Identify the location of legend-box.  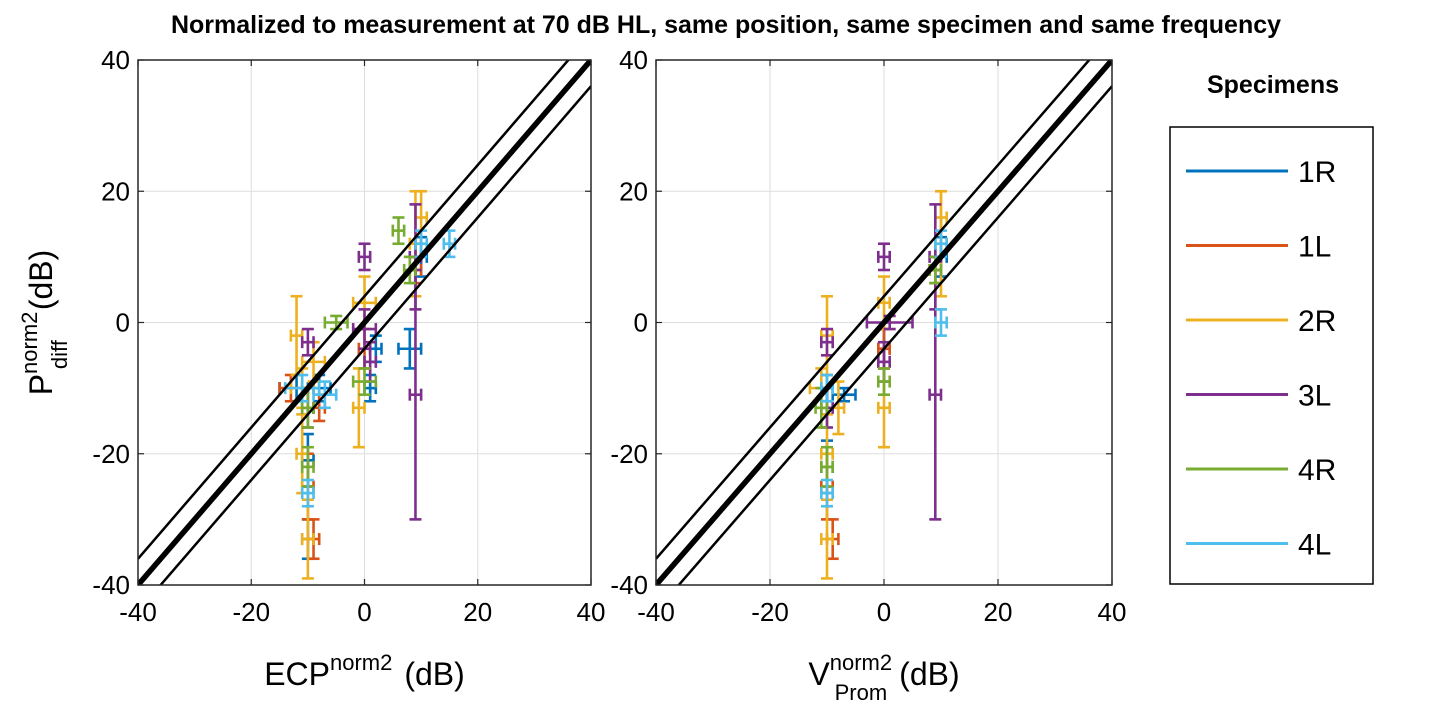
(1271, 355).